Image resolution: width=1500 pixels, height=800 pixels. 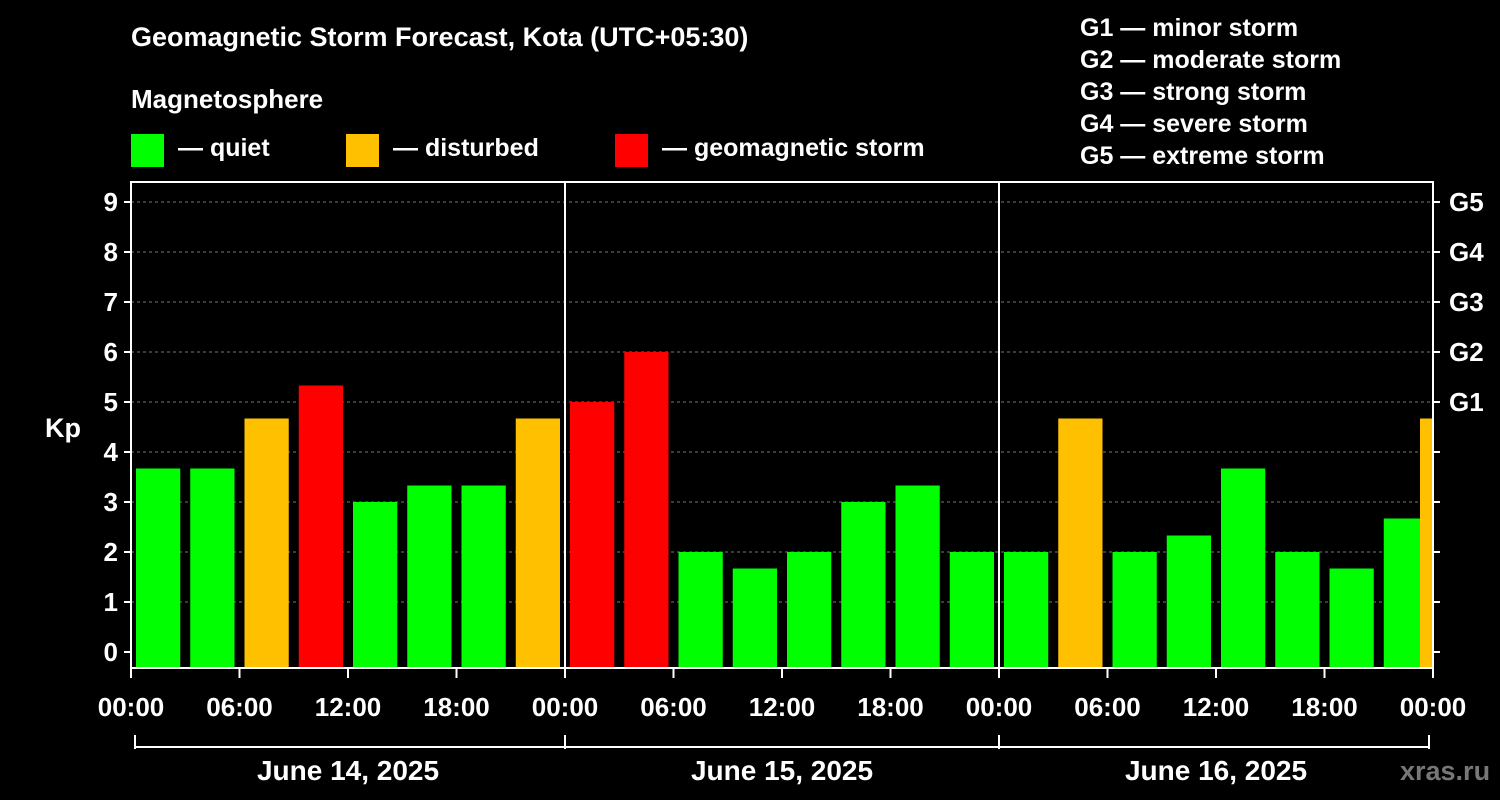 I want to click on legend-disturbed-label: — disturbed, so click(x=466, y=148).